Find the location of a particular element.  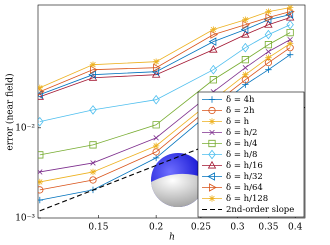

x-tick-label: 0.15 is located at coordinates (98, 228).